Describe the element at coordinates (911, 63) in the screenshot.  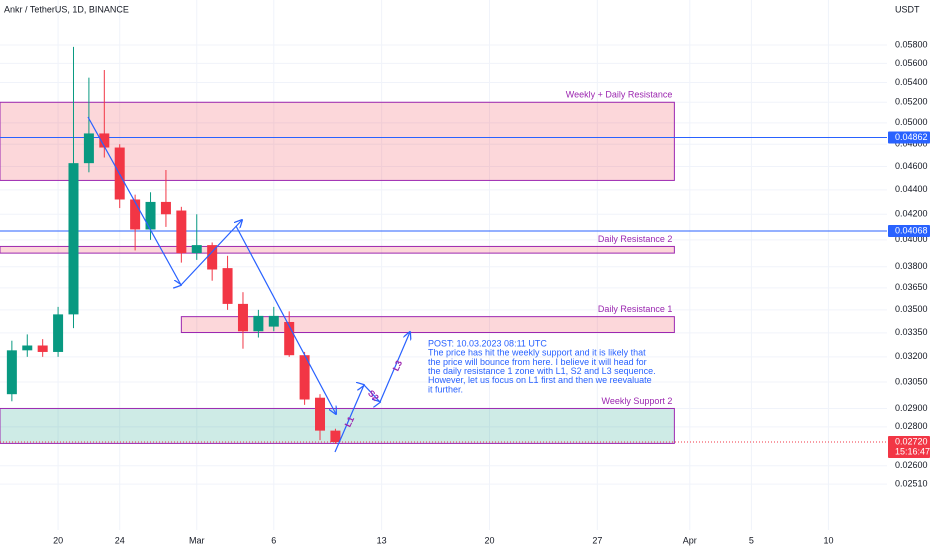
I see `y-tick-label: 0.05600` at that location.